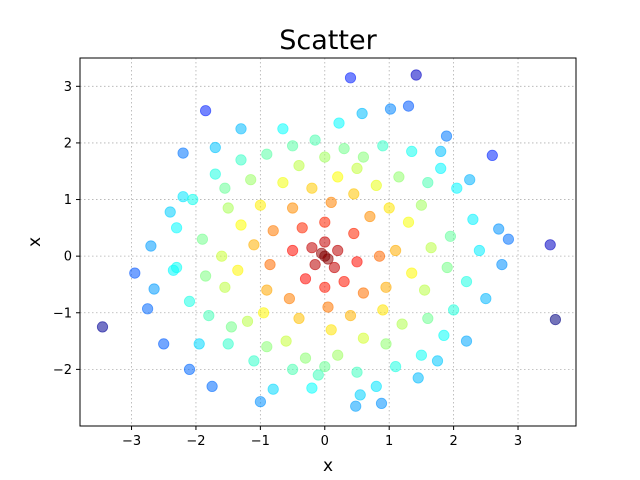 The image size is (640, 480). I want to click on y-tick-label: 0, so click(68, 257).